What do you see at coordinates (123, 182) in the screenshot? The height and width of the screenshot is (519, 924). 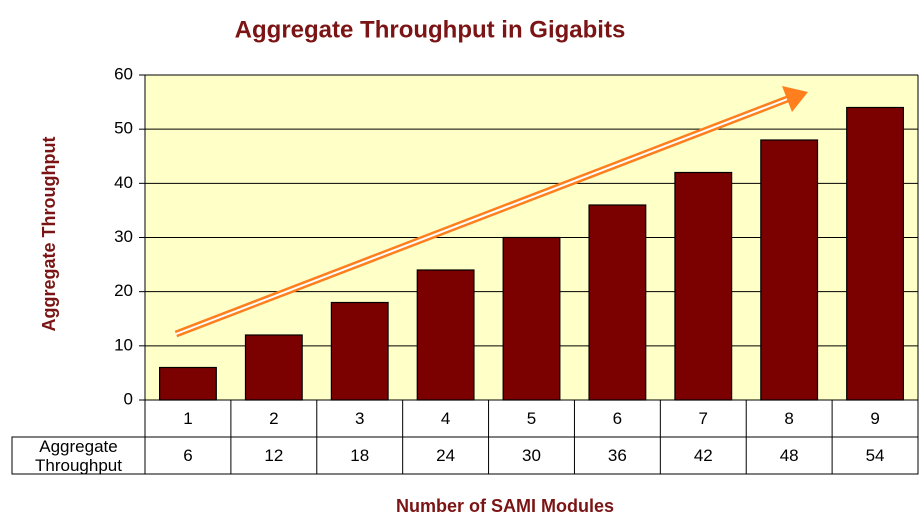 I see `y-tick-label: 40` at bounding box center [123, 182].